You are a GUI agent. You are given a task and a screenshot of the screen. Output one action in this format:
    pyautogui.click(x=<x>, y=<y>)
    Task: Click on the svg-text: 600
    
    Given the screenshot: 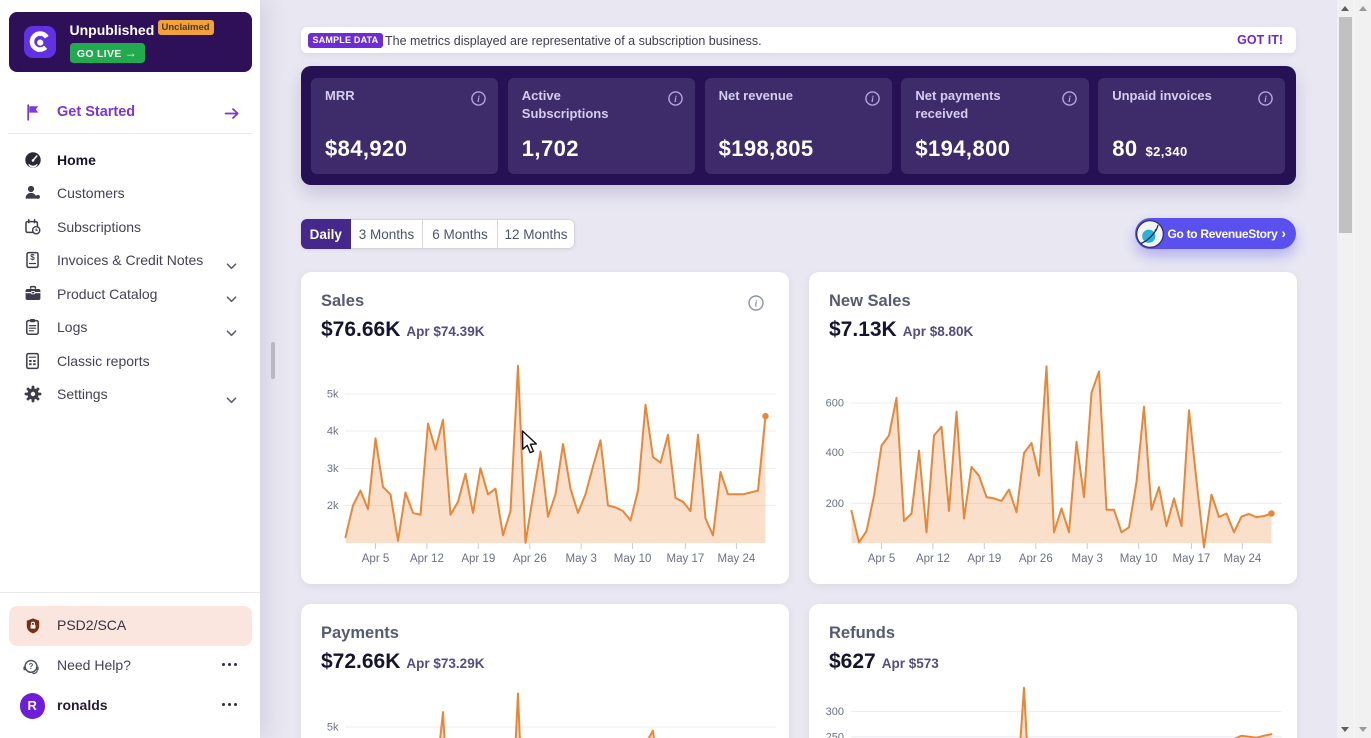 What is the action you would take?
    pyautogui.click(x=834, y=404)
    